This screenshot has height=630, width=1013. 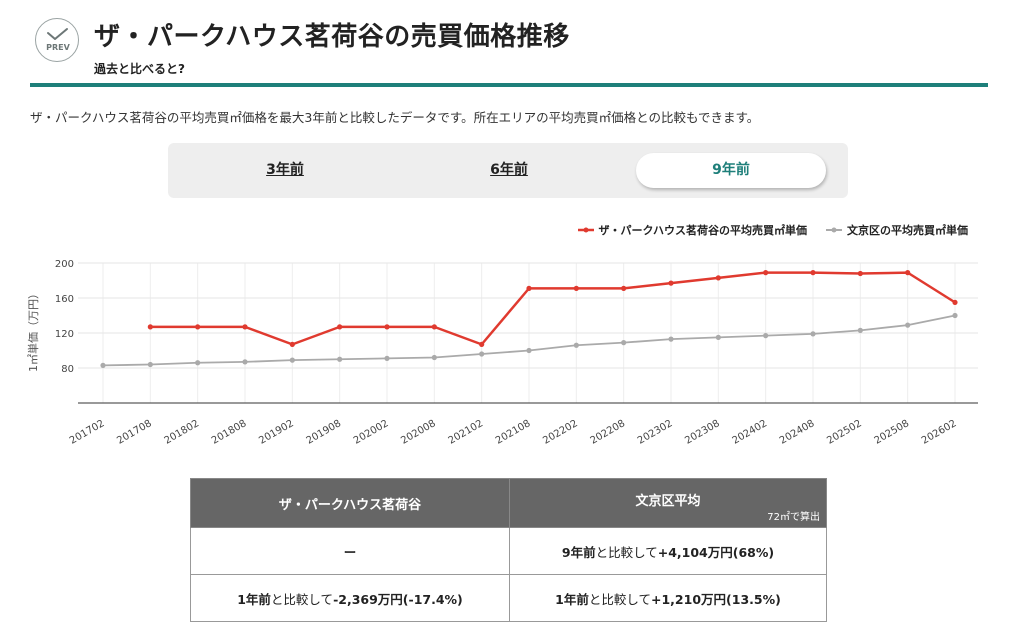 What do you see at coordinates (655, 432) in the screenshot?
I see `x-tick-label: 202302` at bounding box center [655, 432].